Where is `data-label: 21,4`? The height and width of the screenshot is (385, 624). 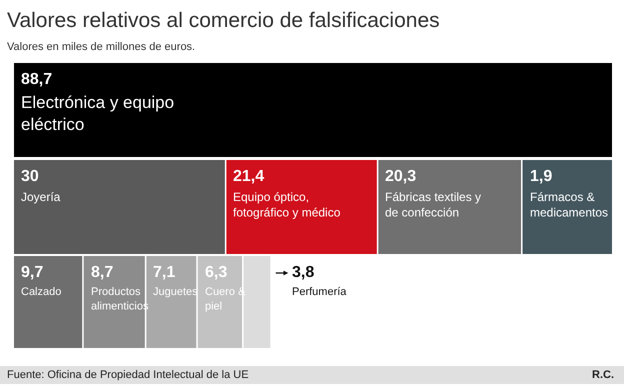
data-label: 21,4 is located at coordinates (248, 176).